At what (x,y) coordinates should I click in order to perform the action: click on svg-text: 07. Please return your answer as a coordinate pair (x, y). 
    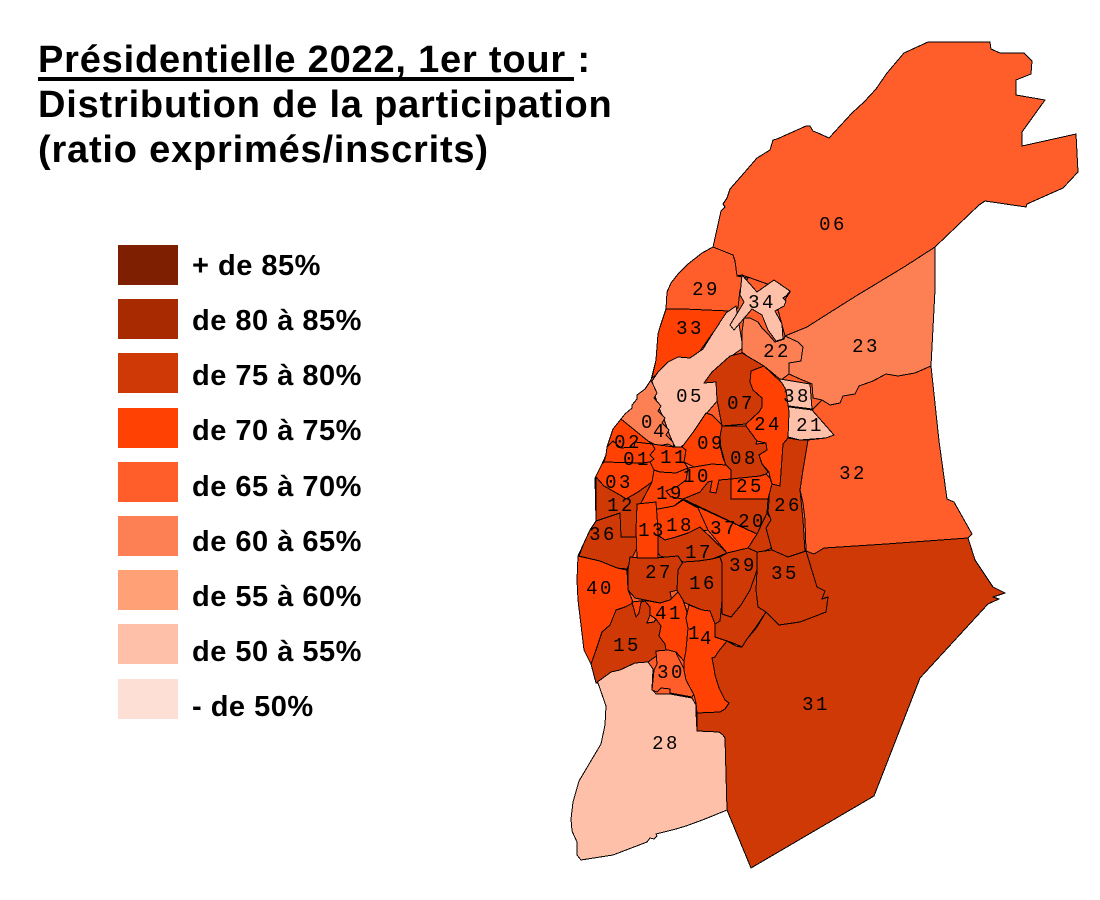
    Looking at the image, I should click on (741, 404).